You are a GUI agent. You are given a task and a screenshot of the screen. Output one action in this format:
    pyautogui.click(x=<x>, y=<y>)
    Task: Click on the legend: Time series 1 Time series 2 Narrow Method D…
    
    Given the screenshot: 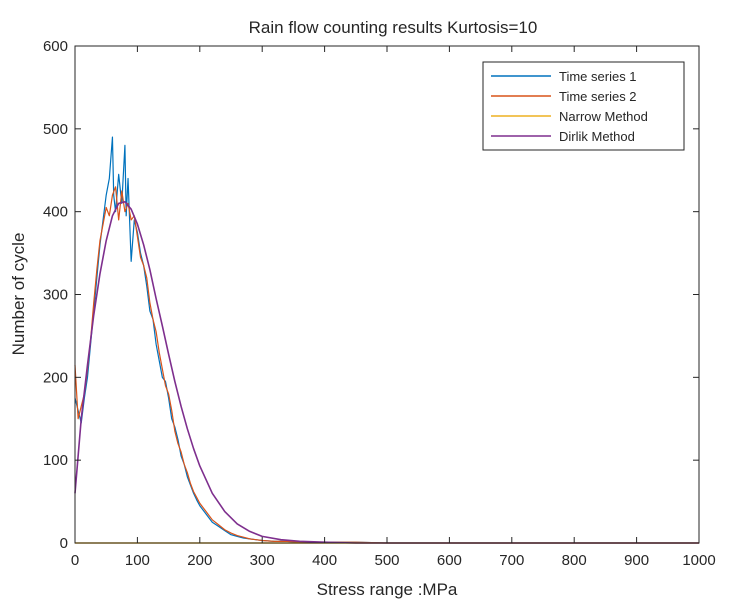 What is the action you would take?
    pyautogui.click(x=583, y=106)
    